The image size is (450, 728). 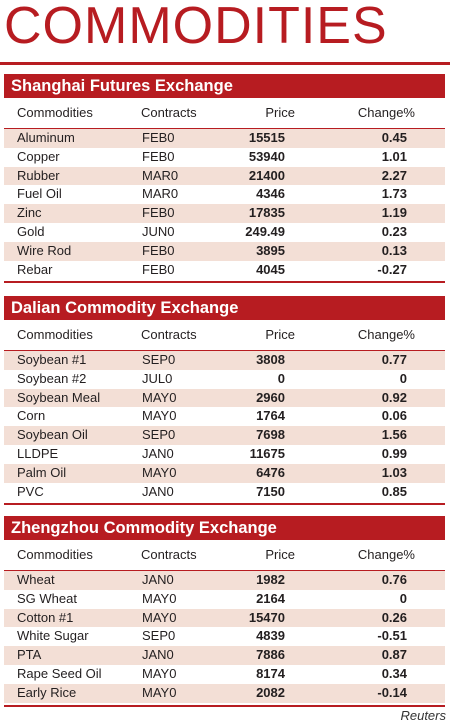 What do you see at coordinates (270, 655) in the screenshot?
I see `price-cell: 7886` at bounding box center [270, 655].